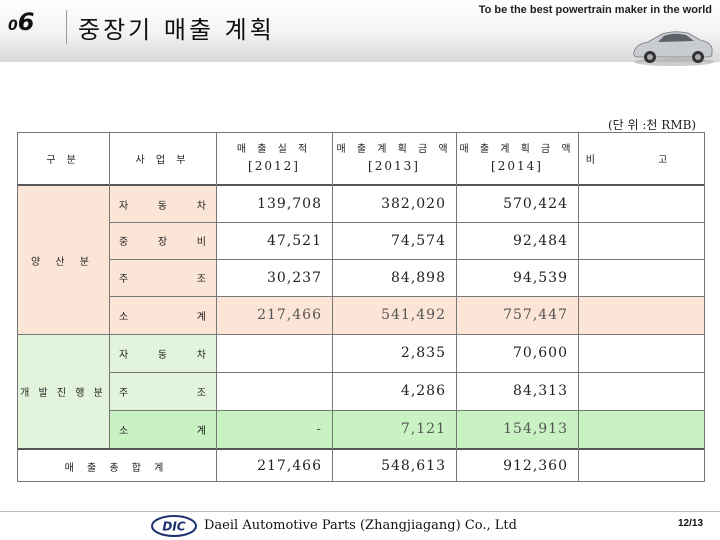  I want to click on company-logo: DIC, so click(174, 526).